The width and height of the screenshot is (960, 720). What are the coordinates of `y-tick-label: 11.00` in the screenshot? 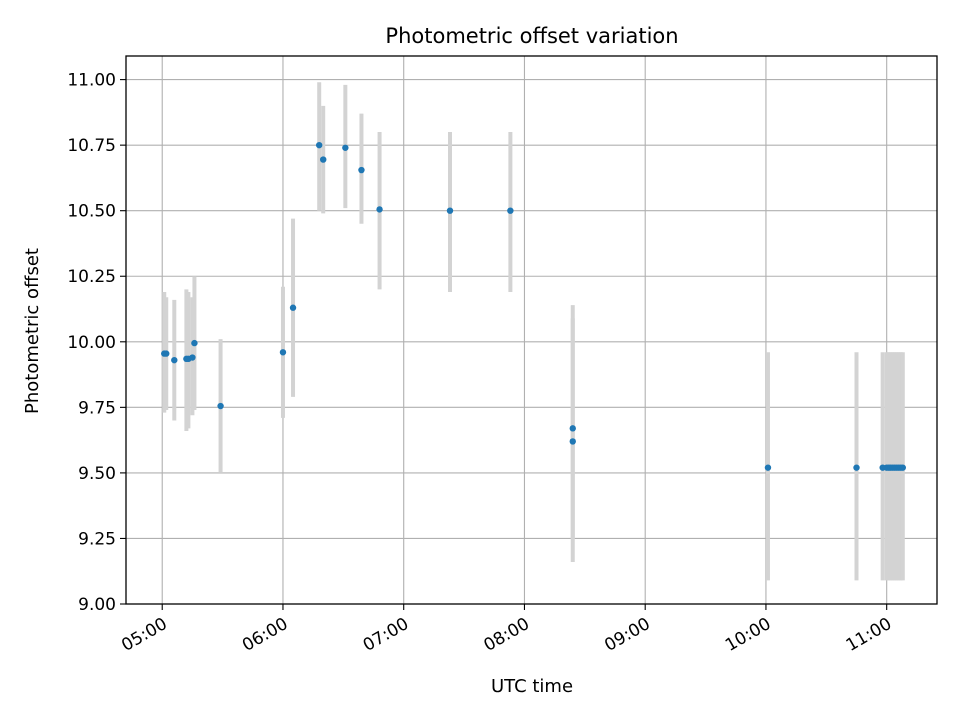 It's located at (91, 81).